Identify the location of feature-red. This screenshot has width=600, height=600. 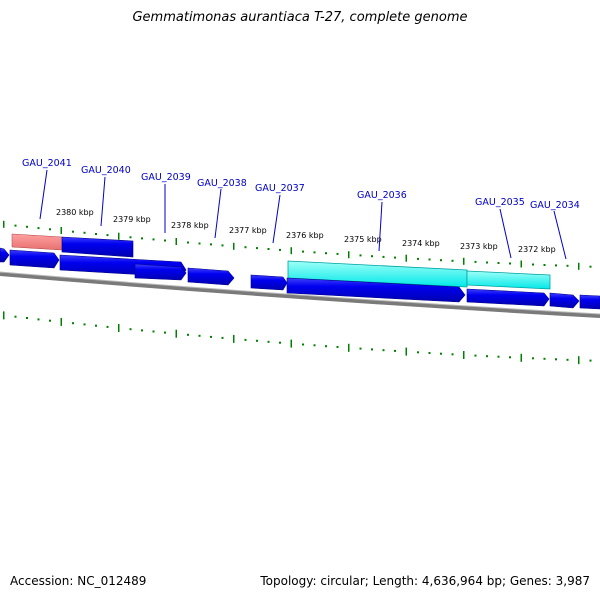
(37, 242).